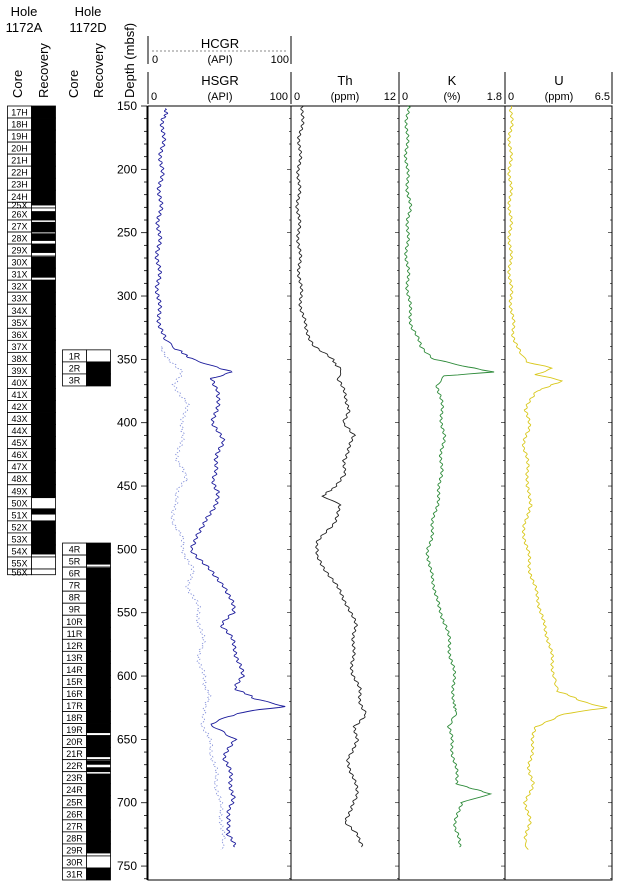 This screenshot has width=621, height=887. Describe the element at coordinates (220, 80) in the screenshot. I see `hsgr-track-title: HSGR` at that location.